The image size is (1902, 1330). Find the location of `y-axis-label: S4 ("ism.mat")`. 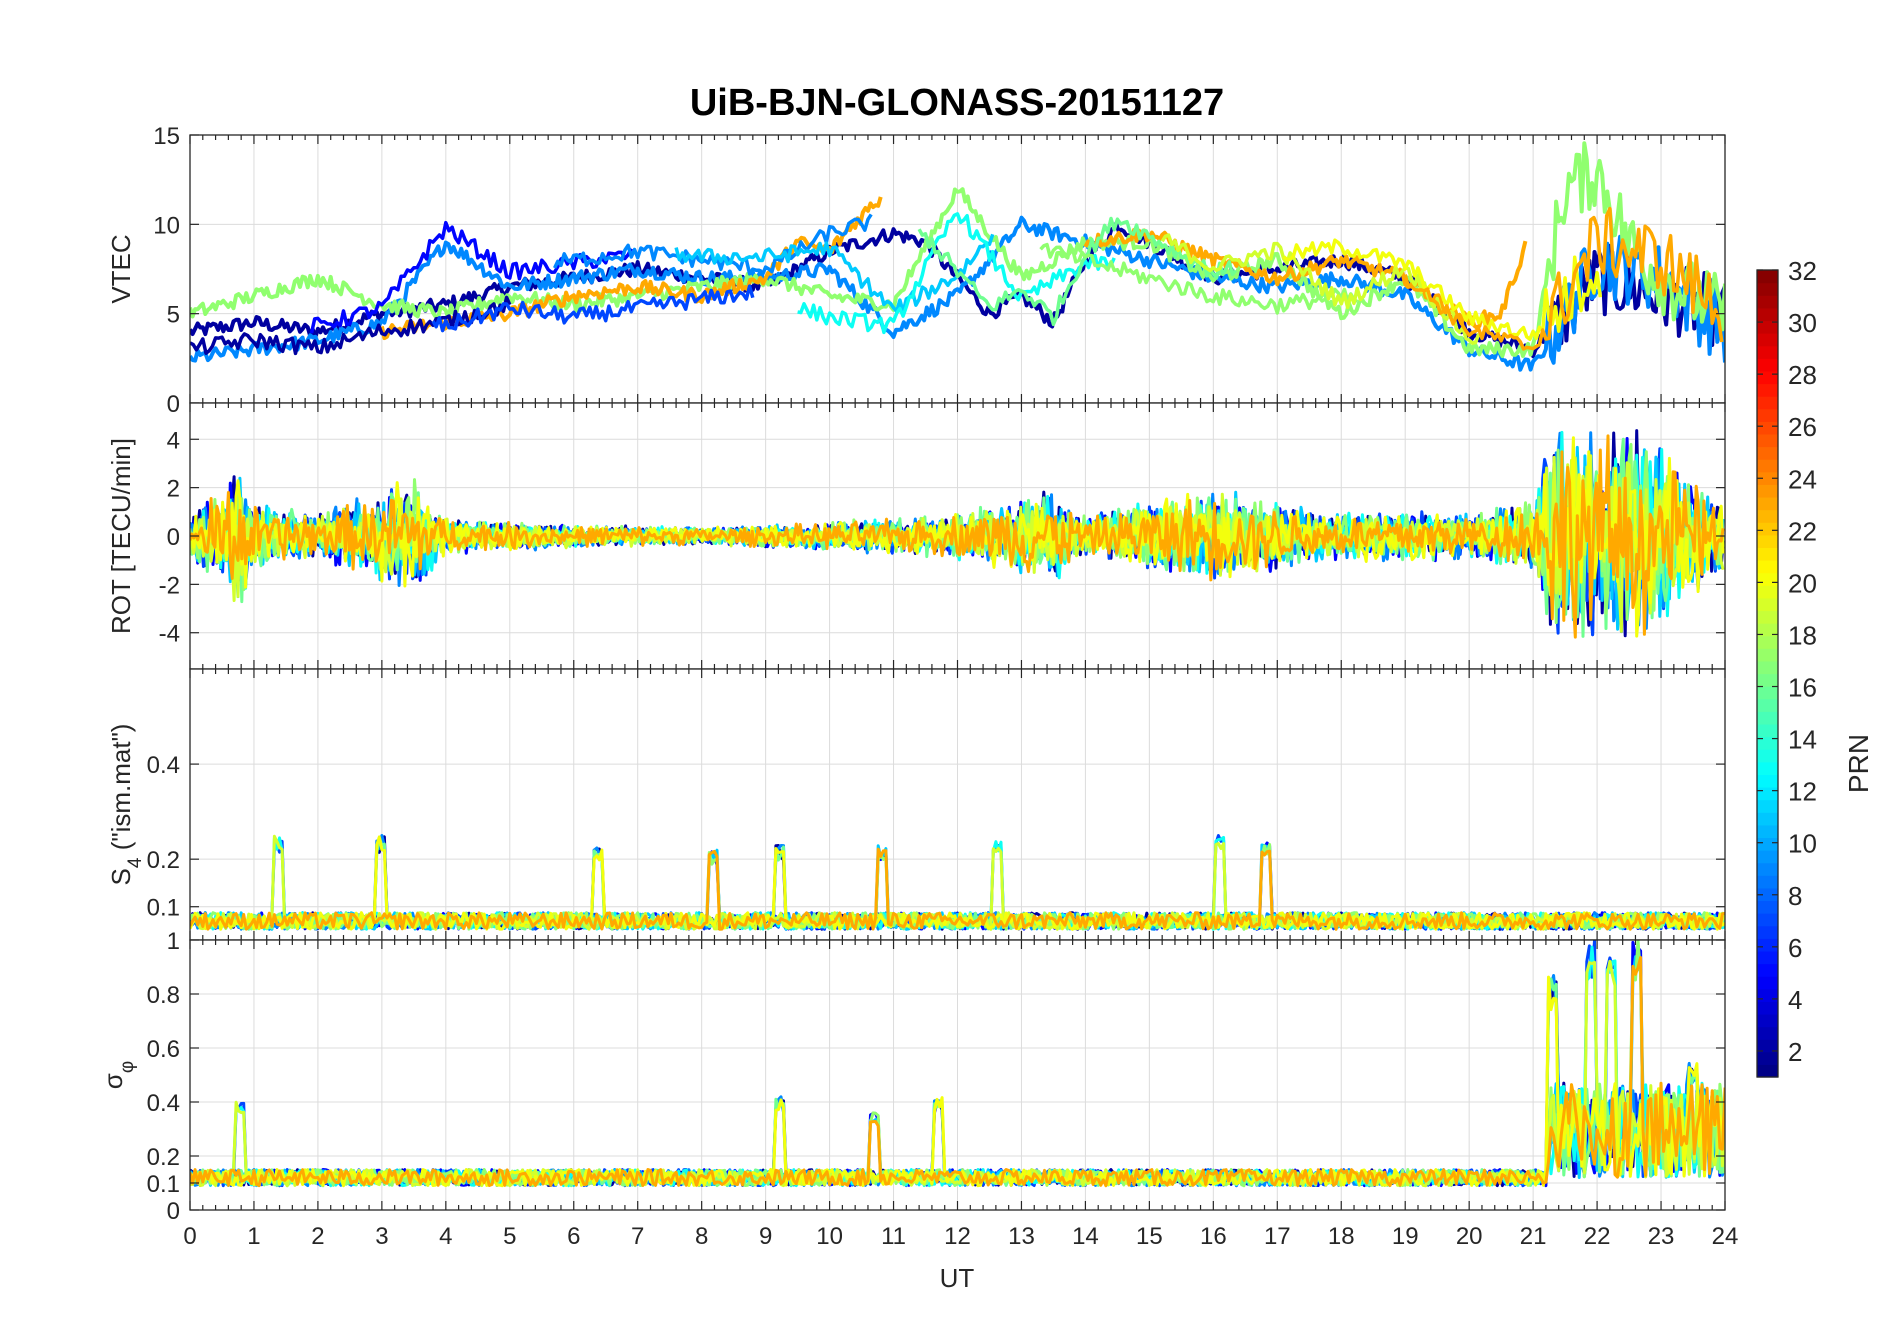

y-axis-label: S4 ("ism.mat") is located at coordinates (126, 805).